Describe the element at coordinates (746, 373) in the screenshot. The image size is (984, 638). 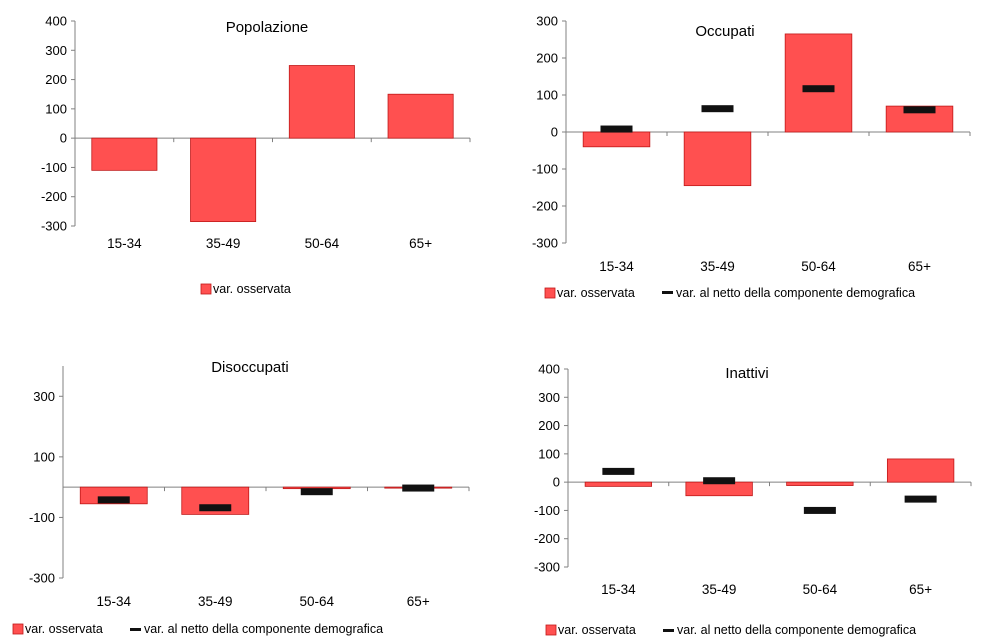
I see `chart-title: Inattivi` at that location.